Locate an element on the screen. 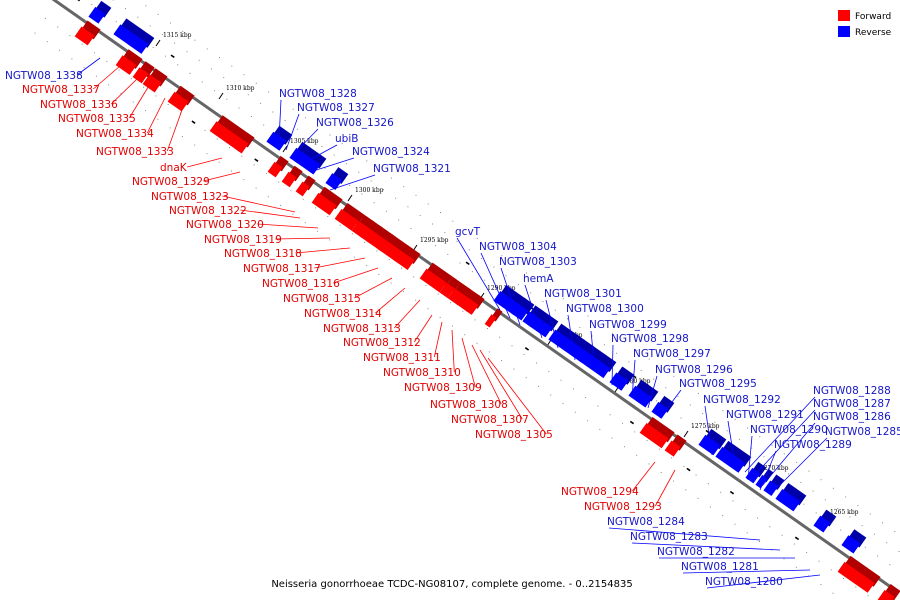 The image size is (900, 600). forward-gene-label: NGTW08_1320 is located at coordinates (225, 225).